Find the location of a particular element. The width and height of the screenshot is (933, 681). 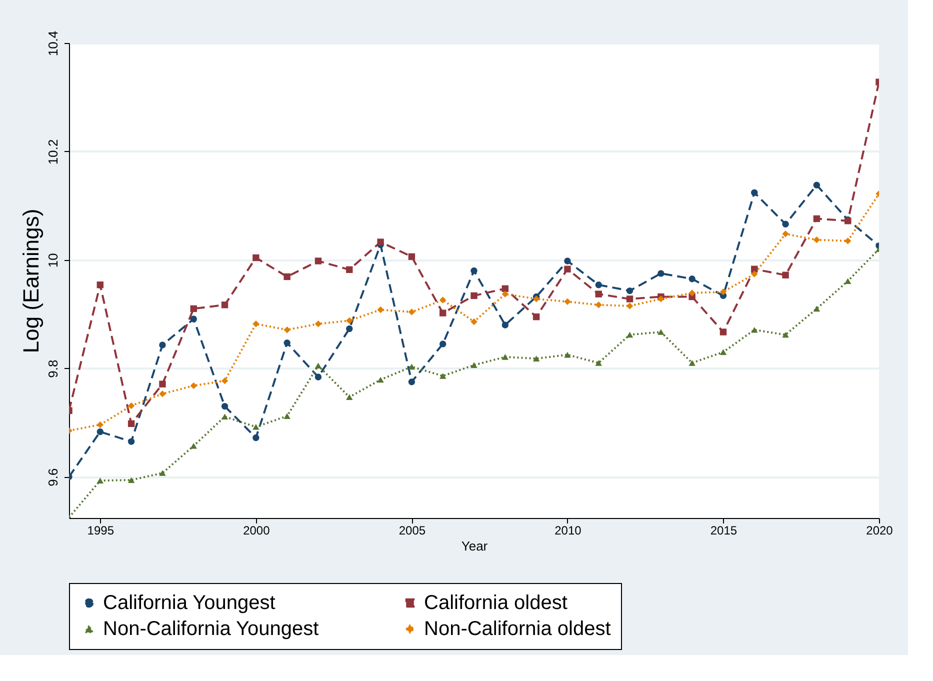

x-tick-label: 2020 is located at coordinates (880, 531).